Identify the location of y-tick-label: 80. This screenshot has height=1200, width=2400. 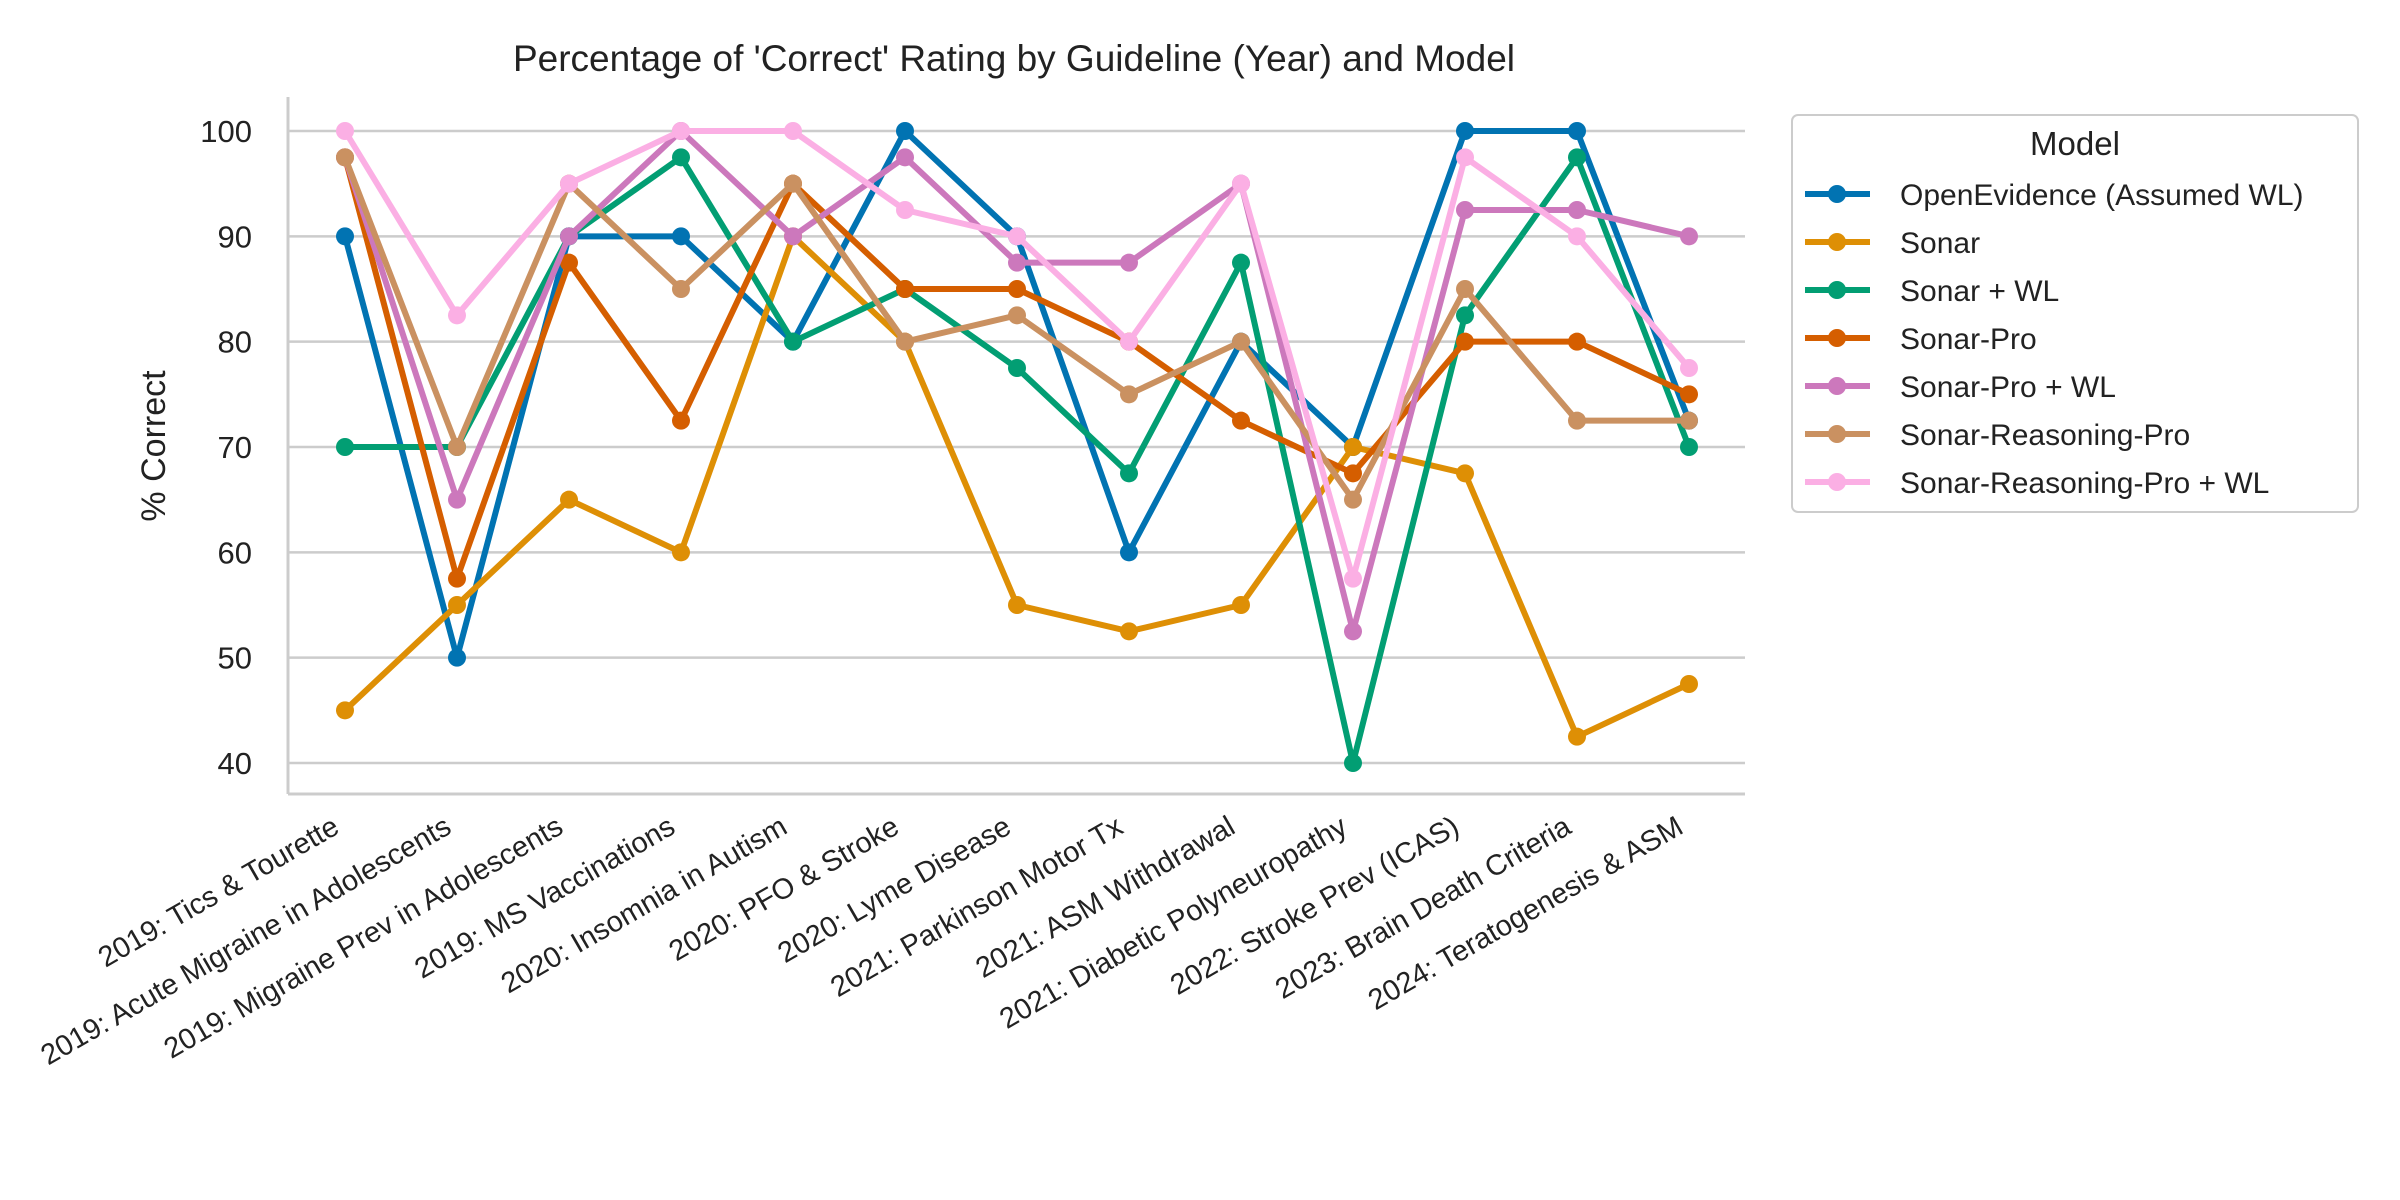
(235, 342).